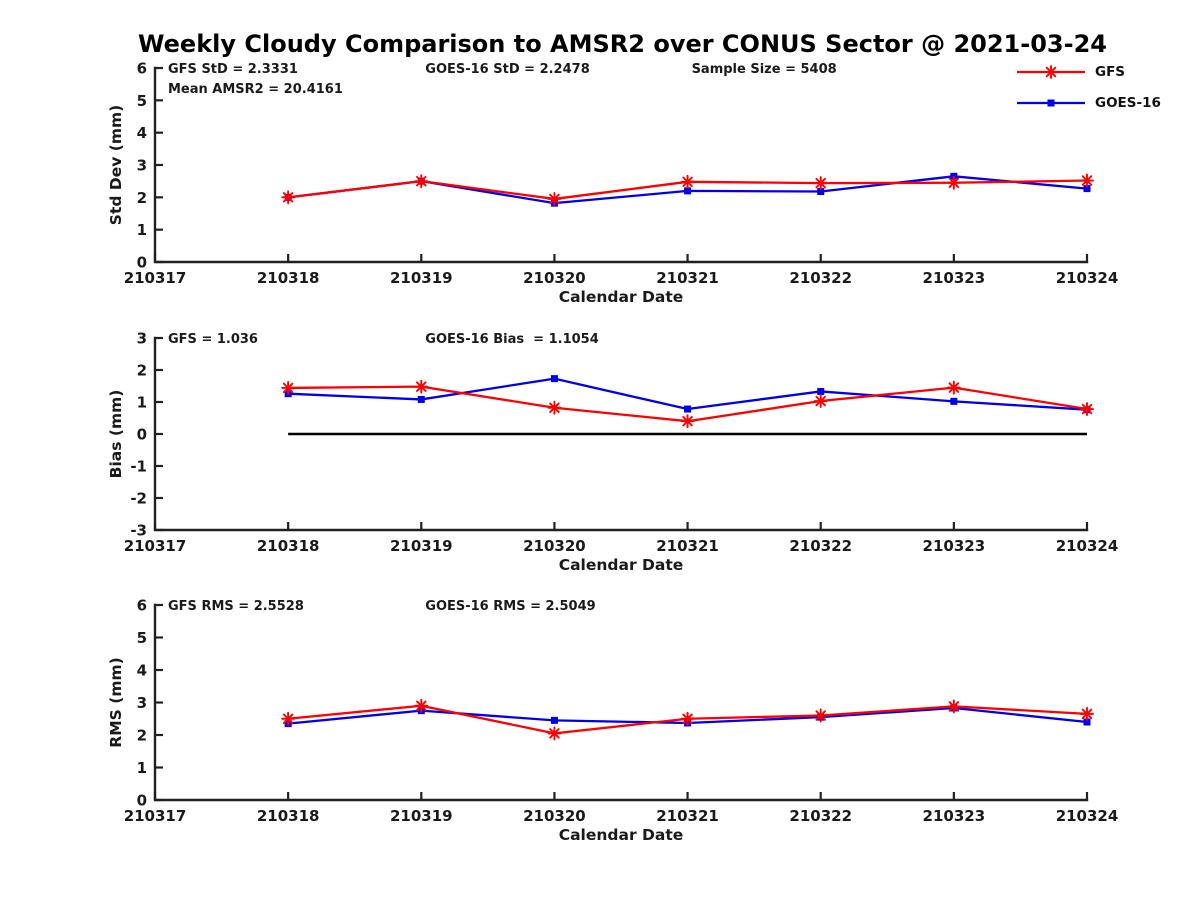  What do you see at coordinates (236, 606) in the screenshot?
I see `svg-text: GFS RMS = 2.5528` at bounding box center [236, 606].